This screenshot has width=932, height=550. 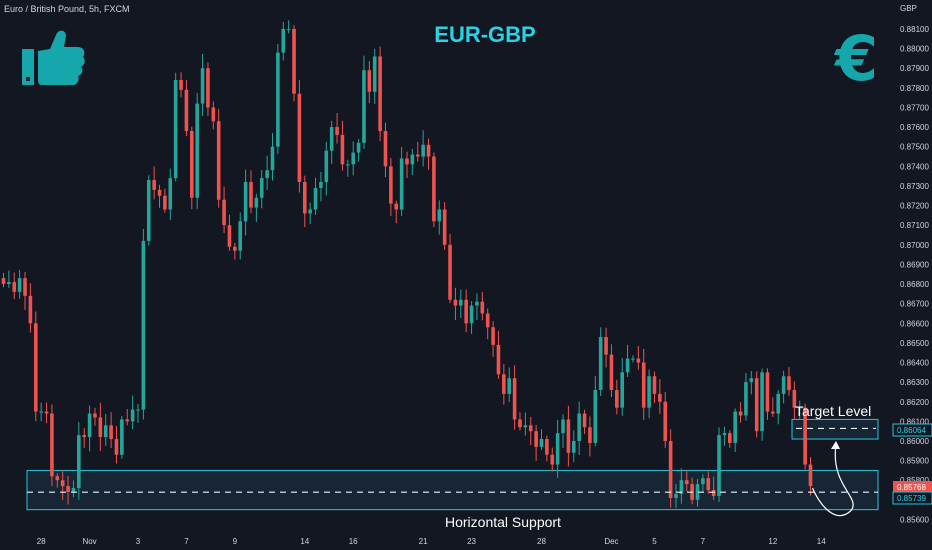 What do you see at coordinates (353, 541) in the screenshot?
I see `time-tick-label: 16` at bounding box center [353, 541].